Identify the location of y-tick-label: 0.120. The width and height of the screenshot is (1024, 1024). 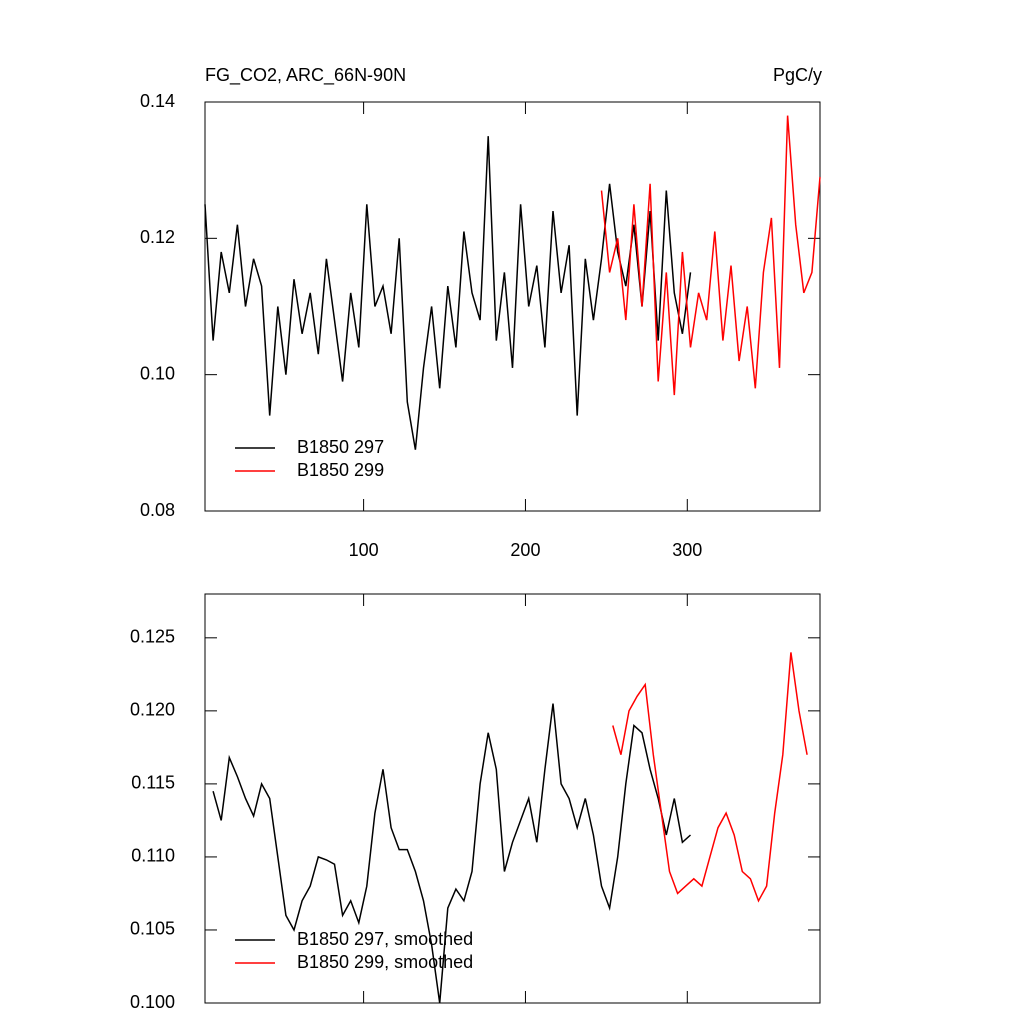
(152, 710).